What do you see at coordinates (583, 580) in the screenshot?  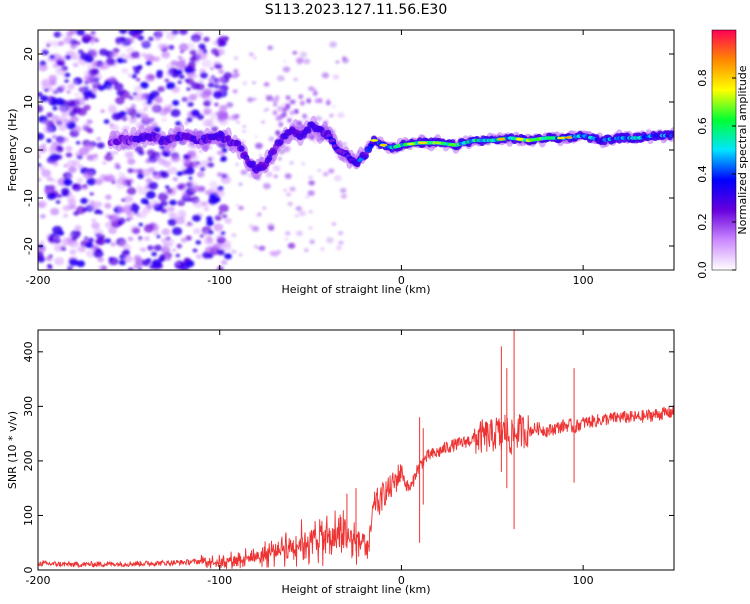 I see `snr-xtick-label: 100` at bounding box center [583, 580].